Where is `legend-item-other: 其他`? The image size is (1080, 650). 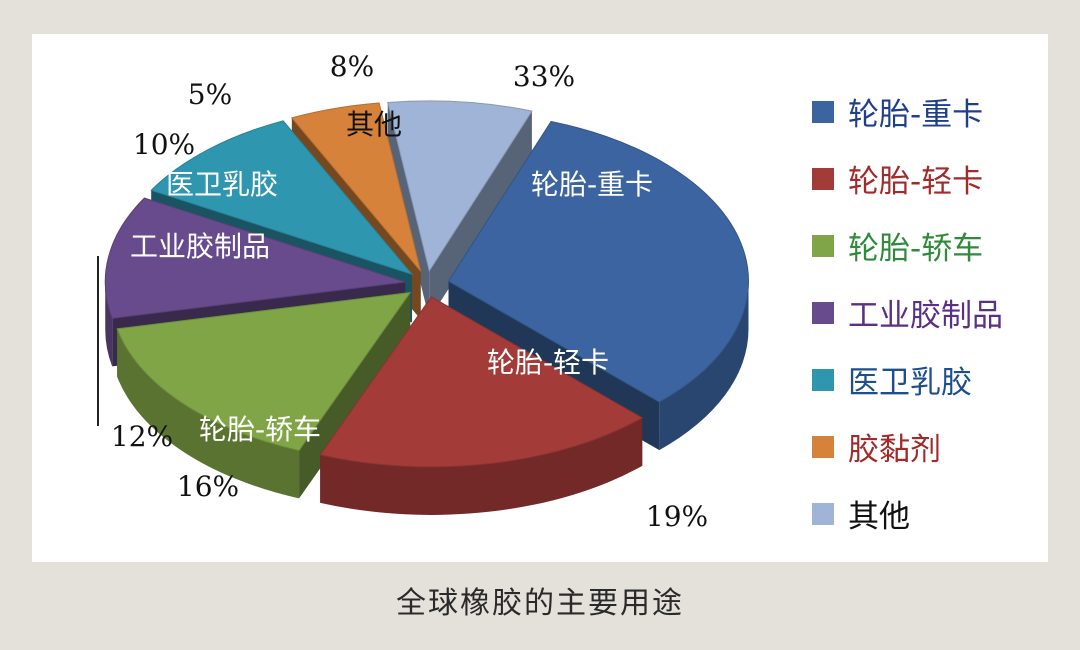
legend-item-other: 其他 is located at coordinates (932, 513).